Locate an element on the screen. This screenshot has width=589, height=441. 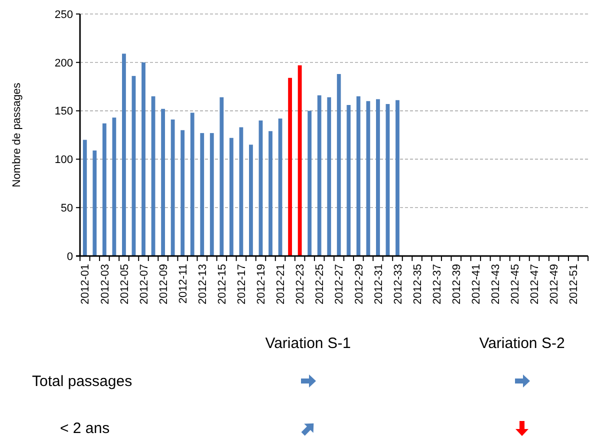
x-tick-label: 2012-45 is located at coordinates (516, 284).